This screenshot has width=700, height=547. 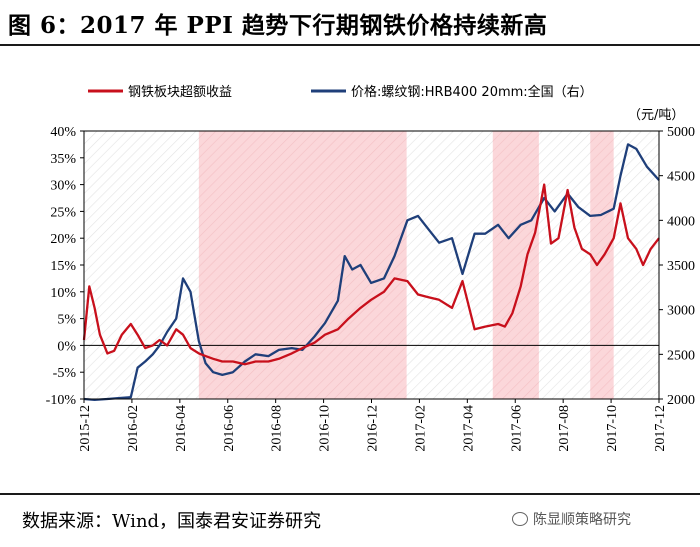 What do you see at coordinates (468, 428) in the screenshot?
I see `x-tick-label: 2017-04` at bounding box center [468, 428].